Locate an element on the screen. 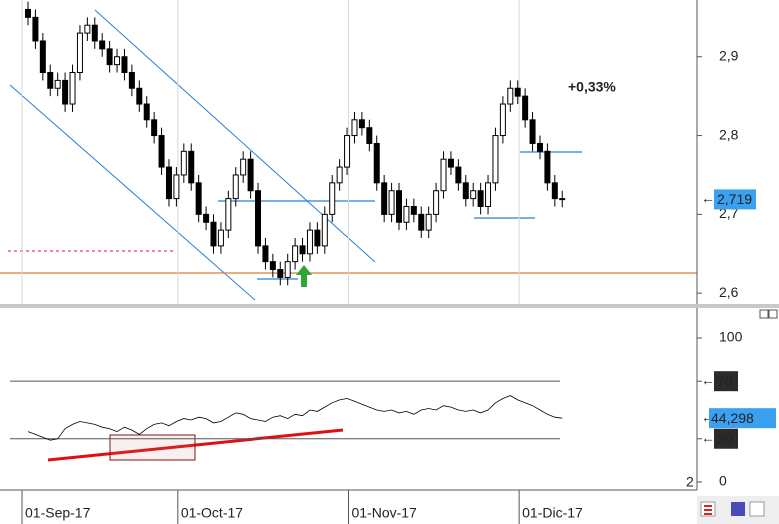  x-tick-label: 01-Oct-17 is located at coordinates (212, 513).